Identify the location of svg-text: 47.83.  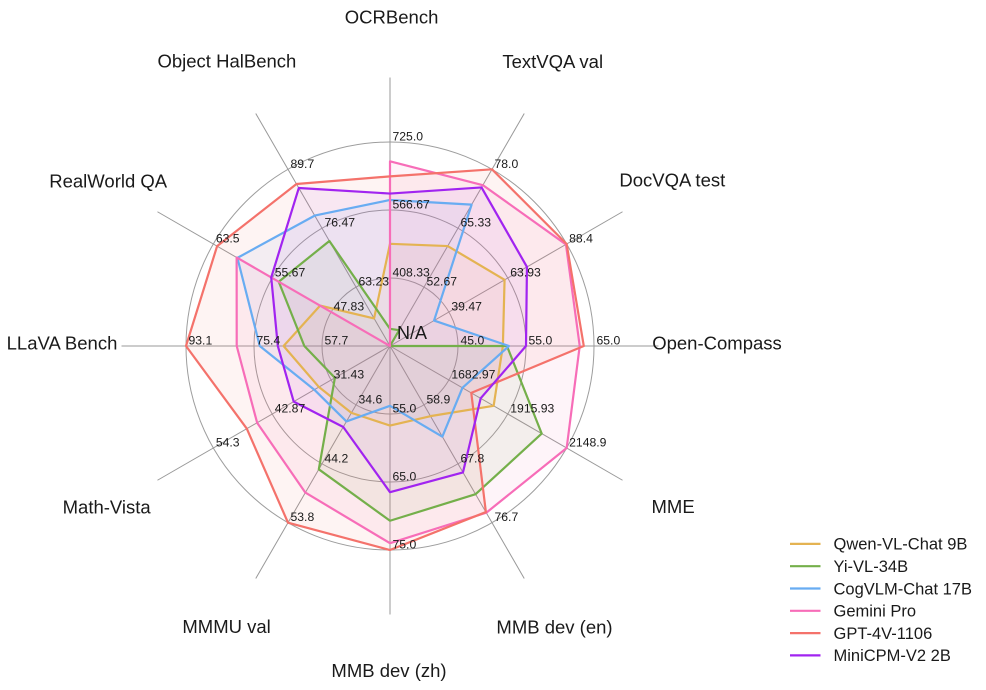
(349, 307).